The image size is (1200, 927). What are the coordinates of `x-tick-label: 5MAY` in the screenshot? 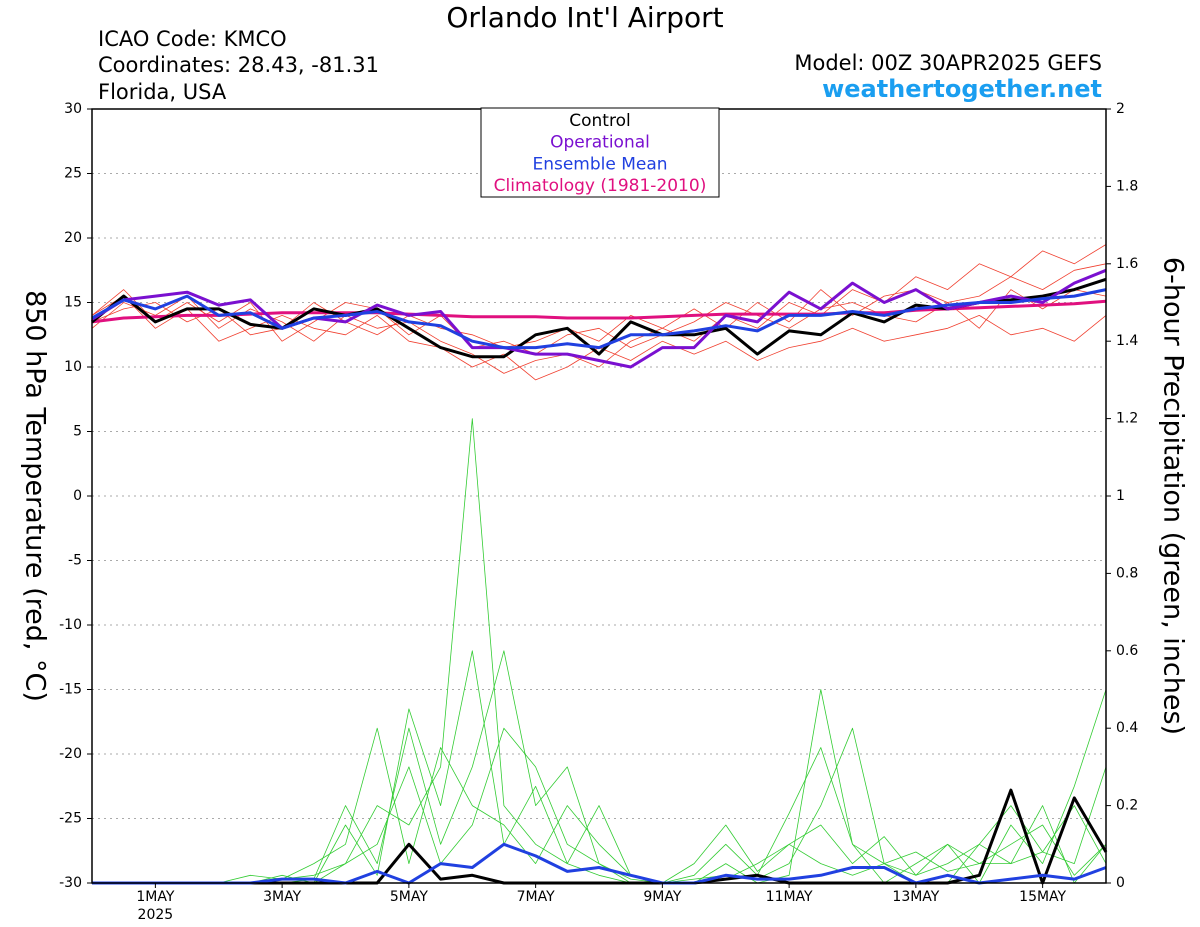 It's located at (409, 897).